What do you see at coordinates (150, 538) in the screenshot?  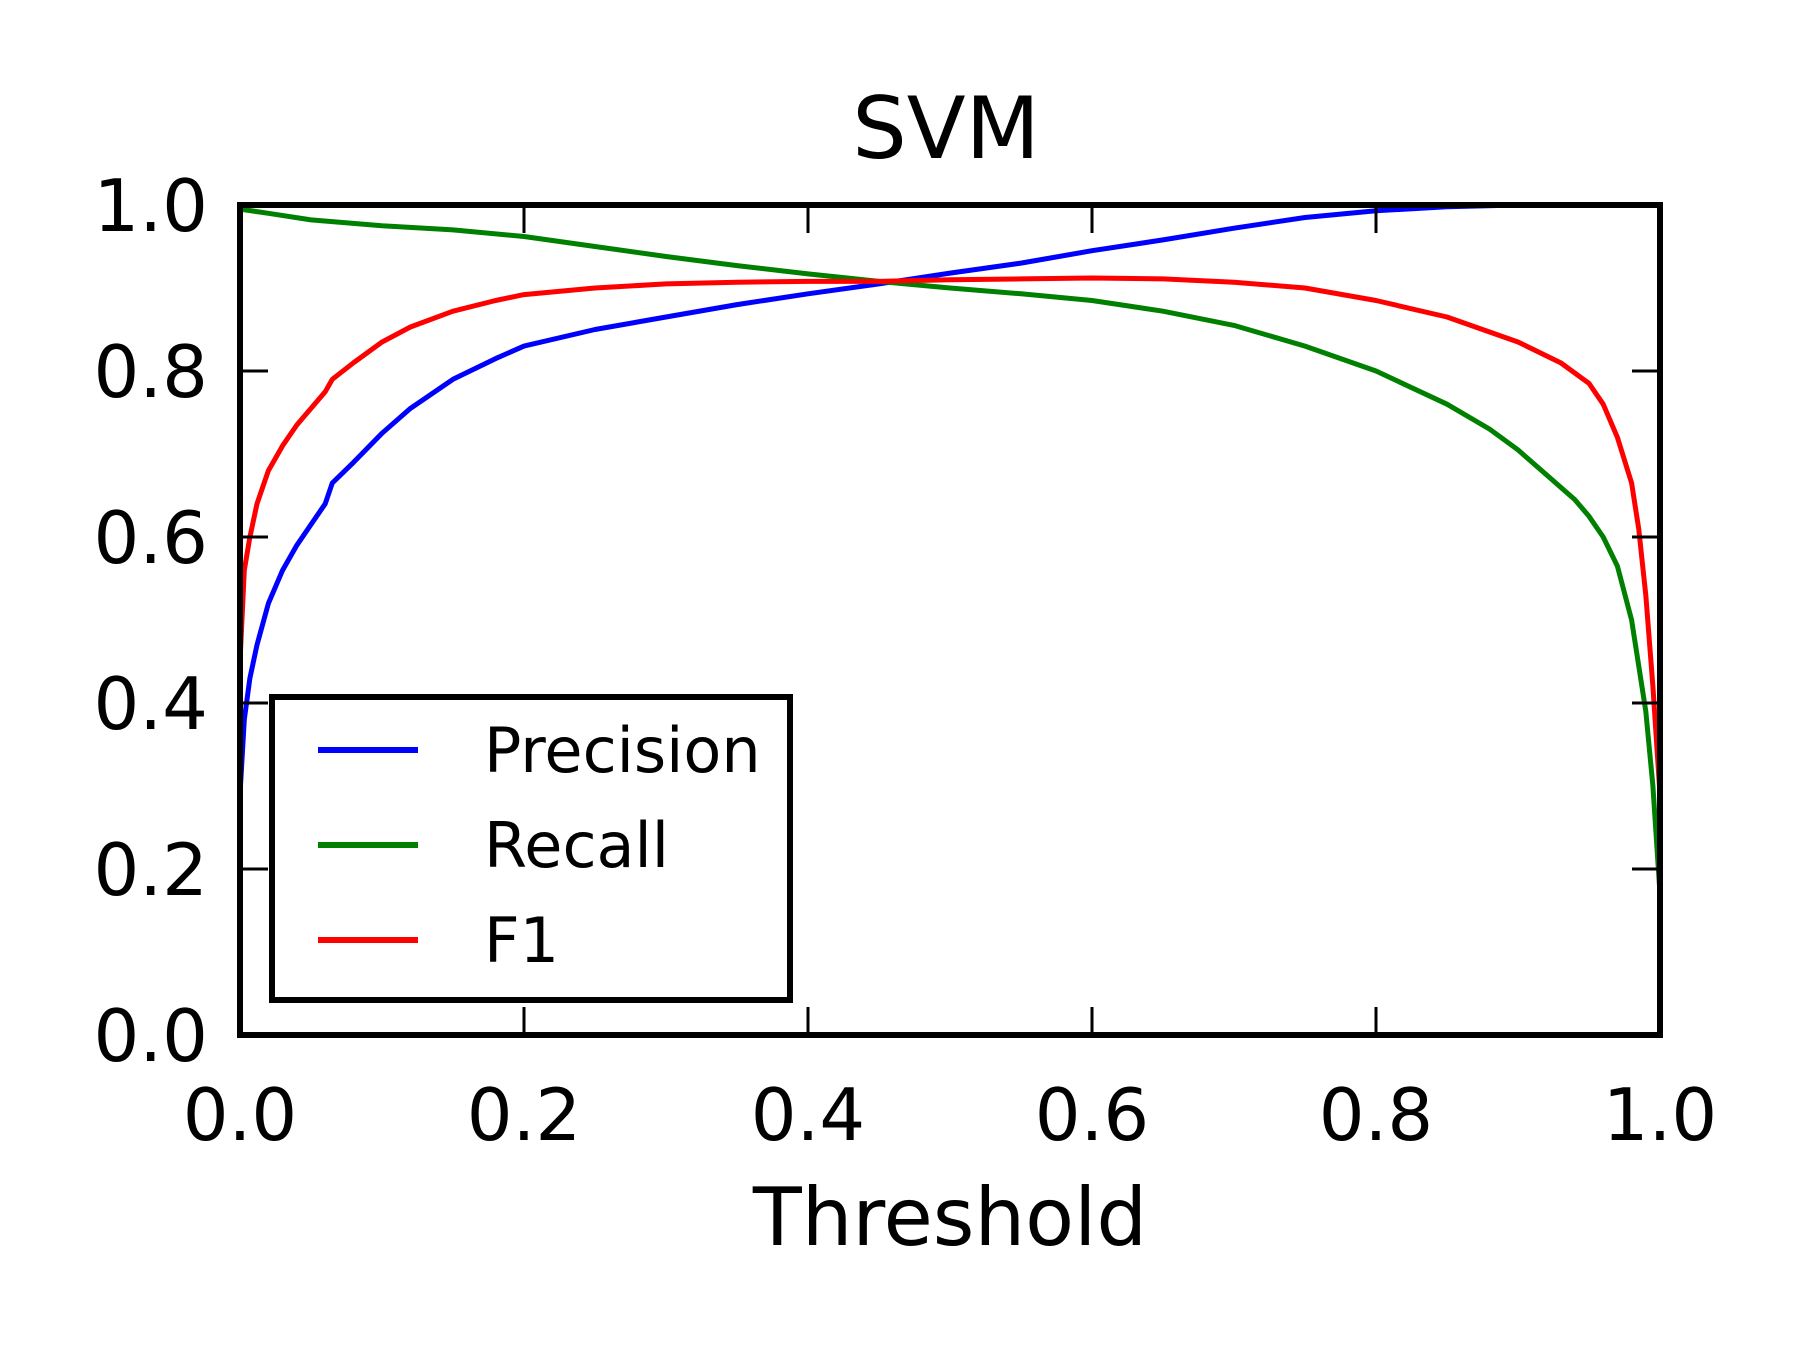 I see `y-tick-label-3: 0.6` at bounding box center [150, 538].